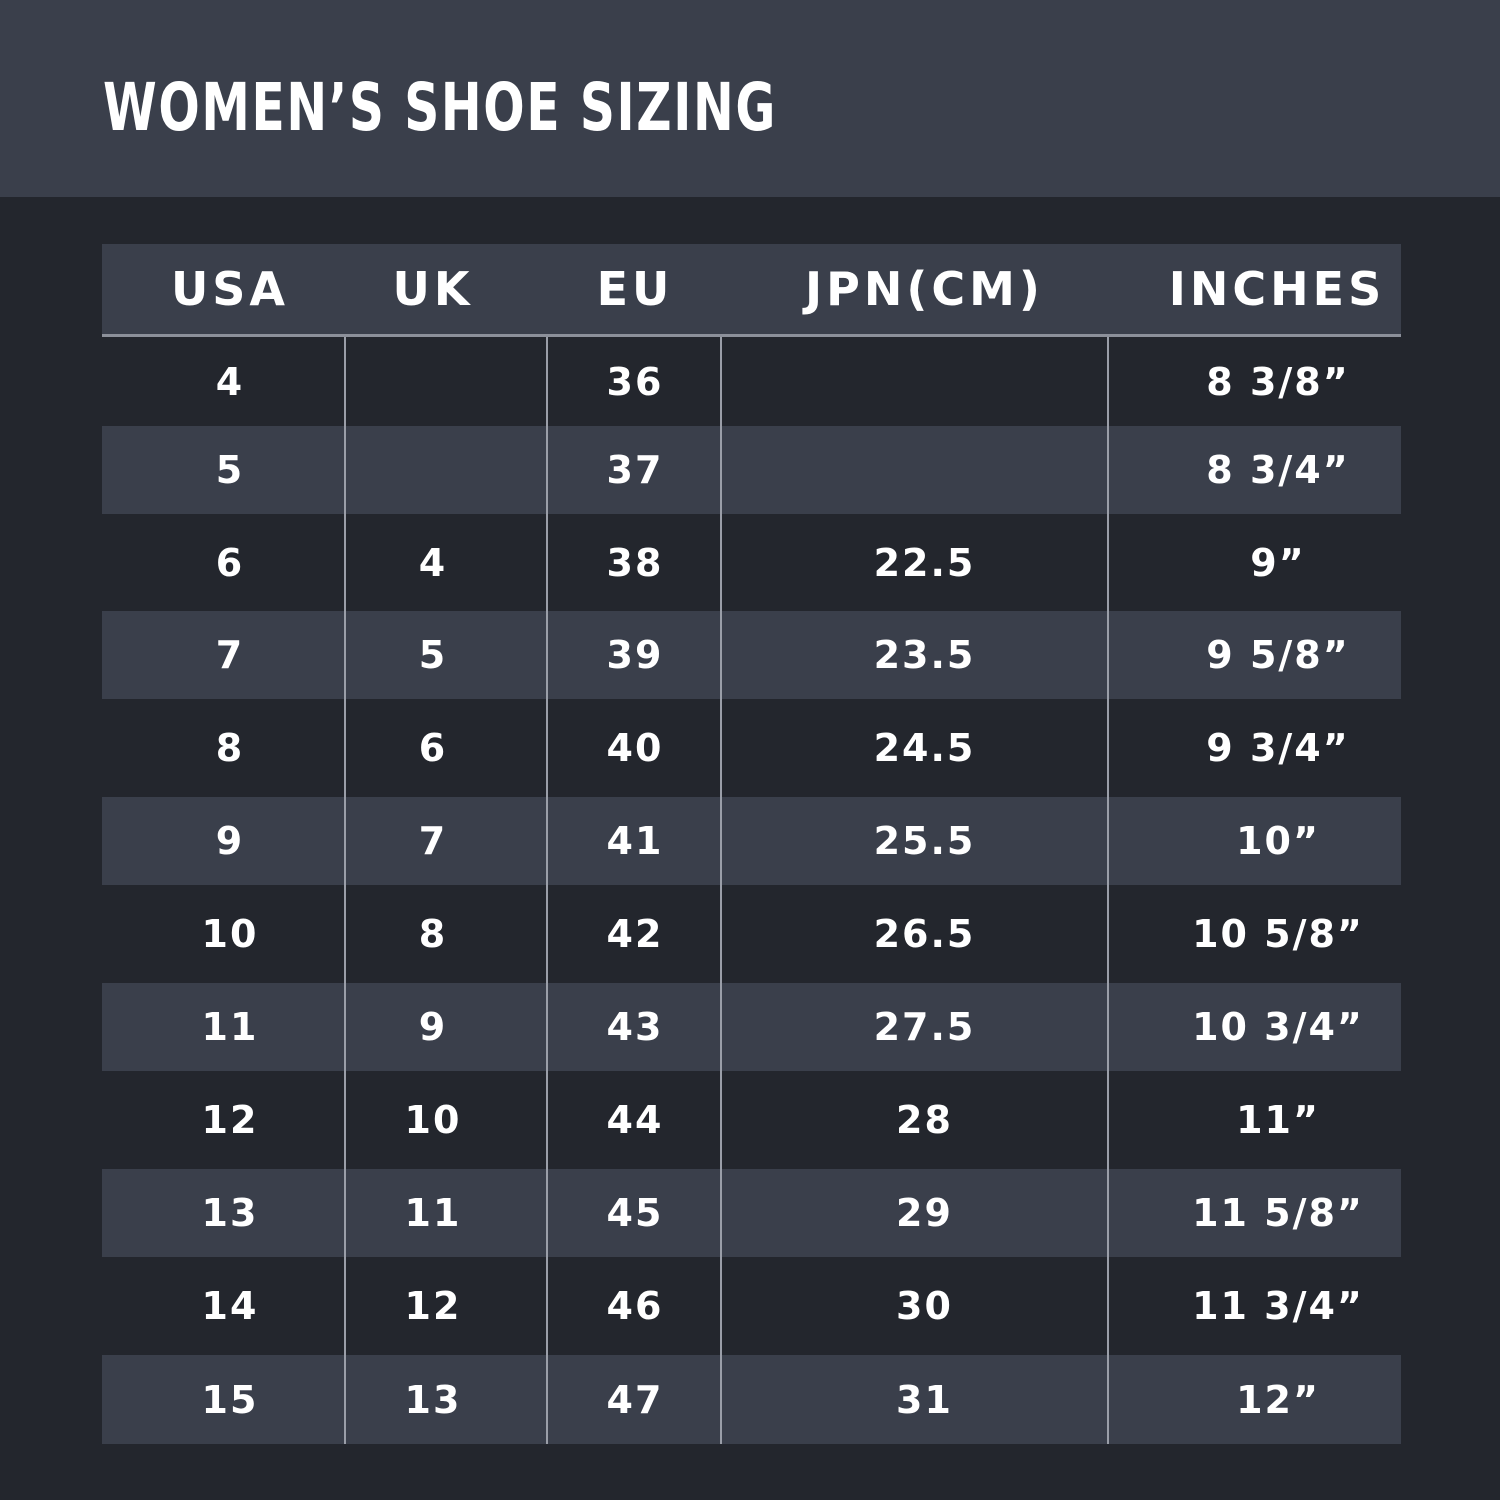  Describe the element at coordinates (1277, 289) in the screenshot. I see `column-header-inches: INCHES` at that location.